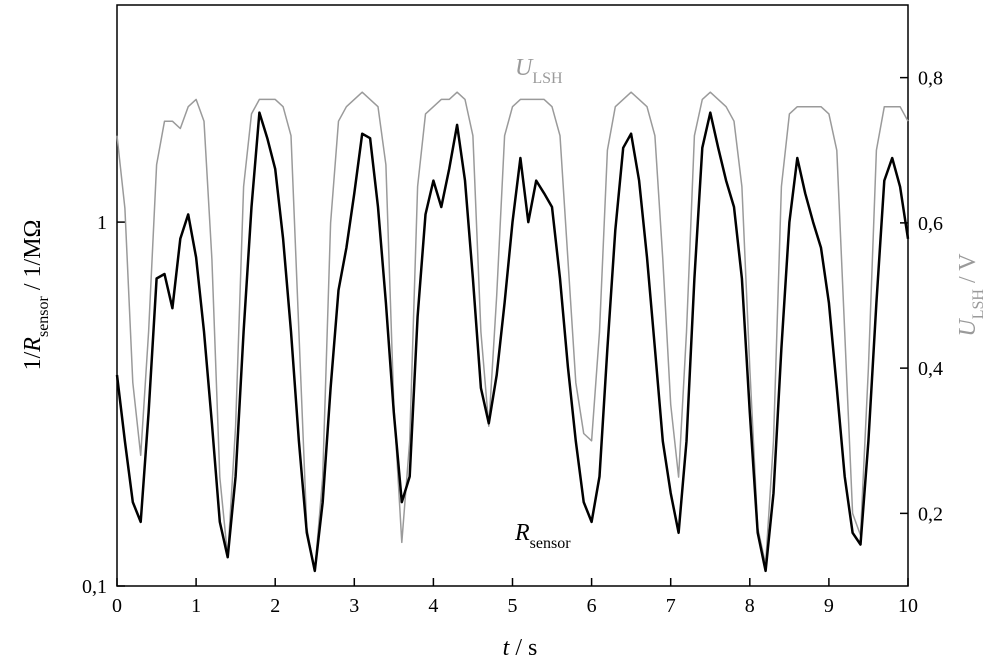  I want to click on x-tick-label: 7, so click(671, 606).